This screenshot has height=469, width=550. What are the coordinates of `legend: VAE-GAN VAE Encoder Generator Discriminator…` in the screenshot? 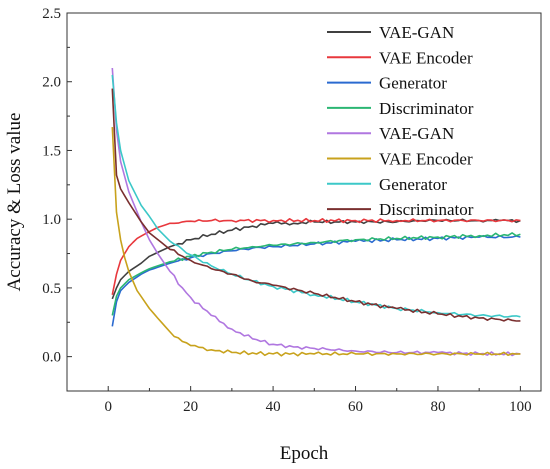 It's located at (400, 121).